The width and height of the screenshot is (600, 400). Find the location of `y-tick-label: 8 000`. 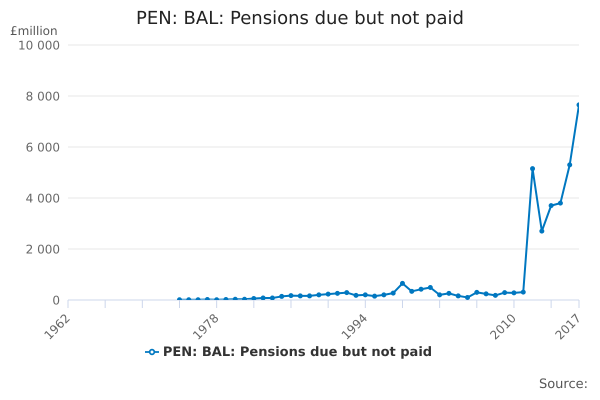

y-tick-label: 8 000 is located at coordinates (43, 96).